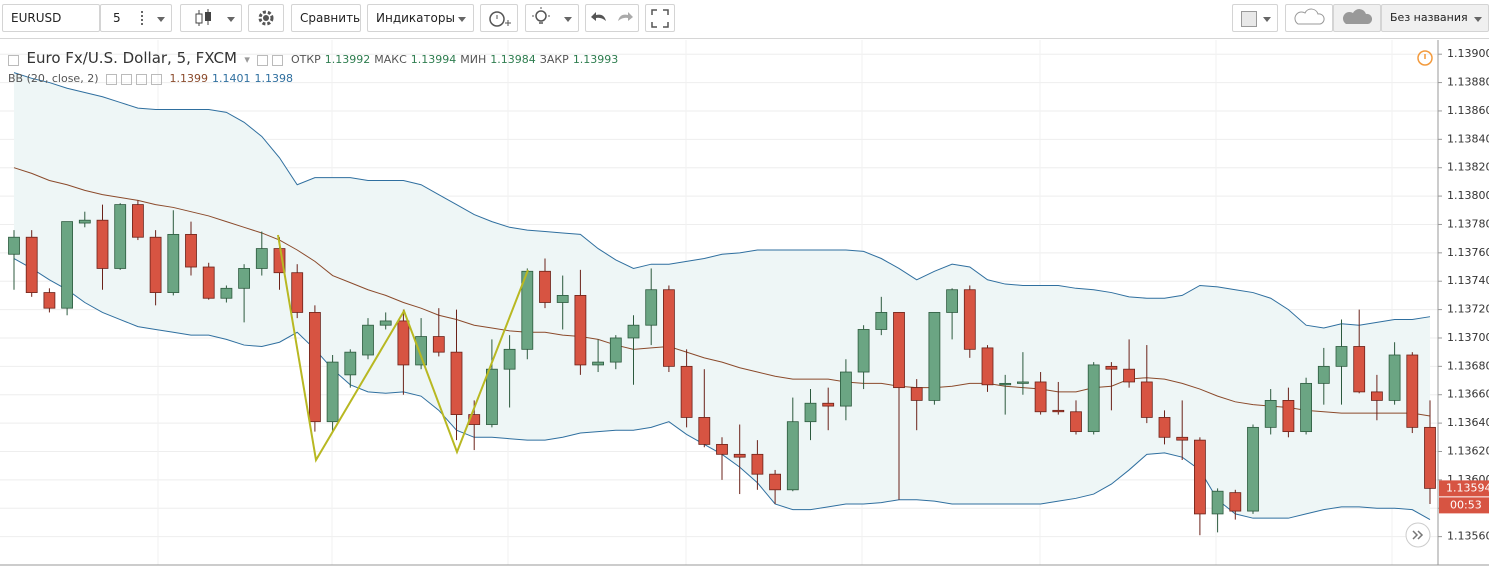  I want to click on square-icon, so click(1249, 19).